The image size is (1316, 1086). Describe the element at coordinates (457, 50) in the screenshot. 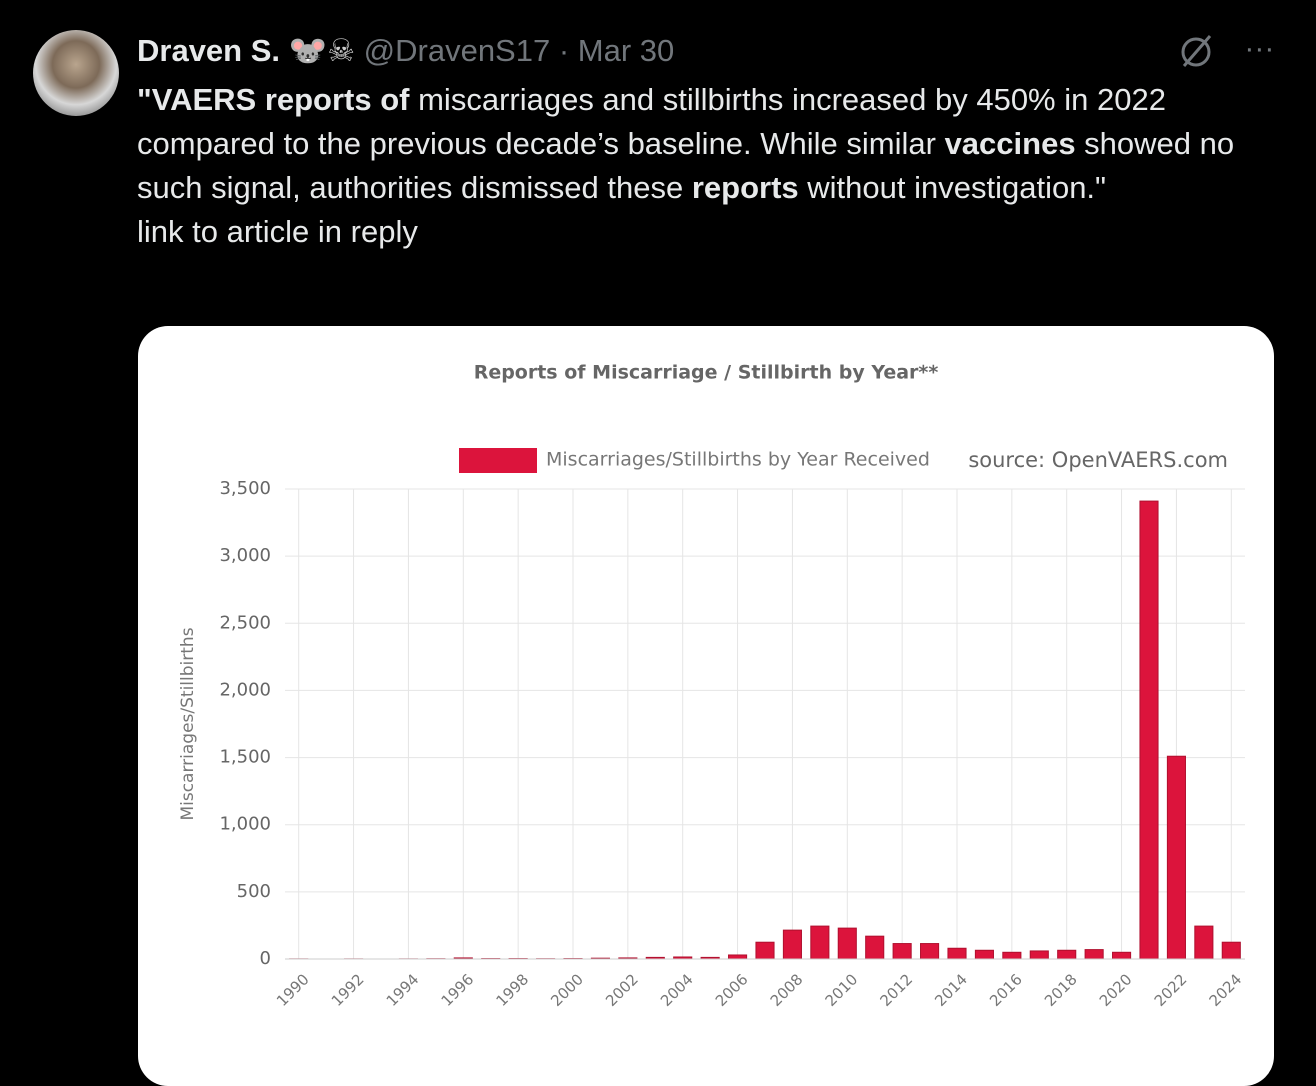

I see `handle: @DravenS17` at that location.